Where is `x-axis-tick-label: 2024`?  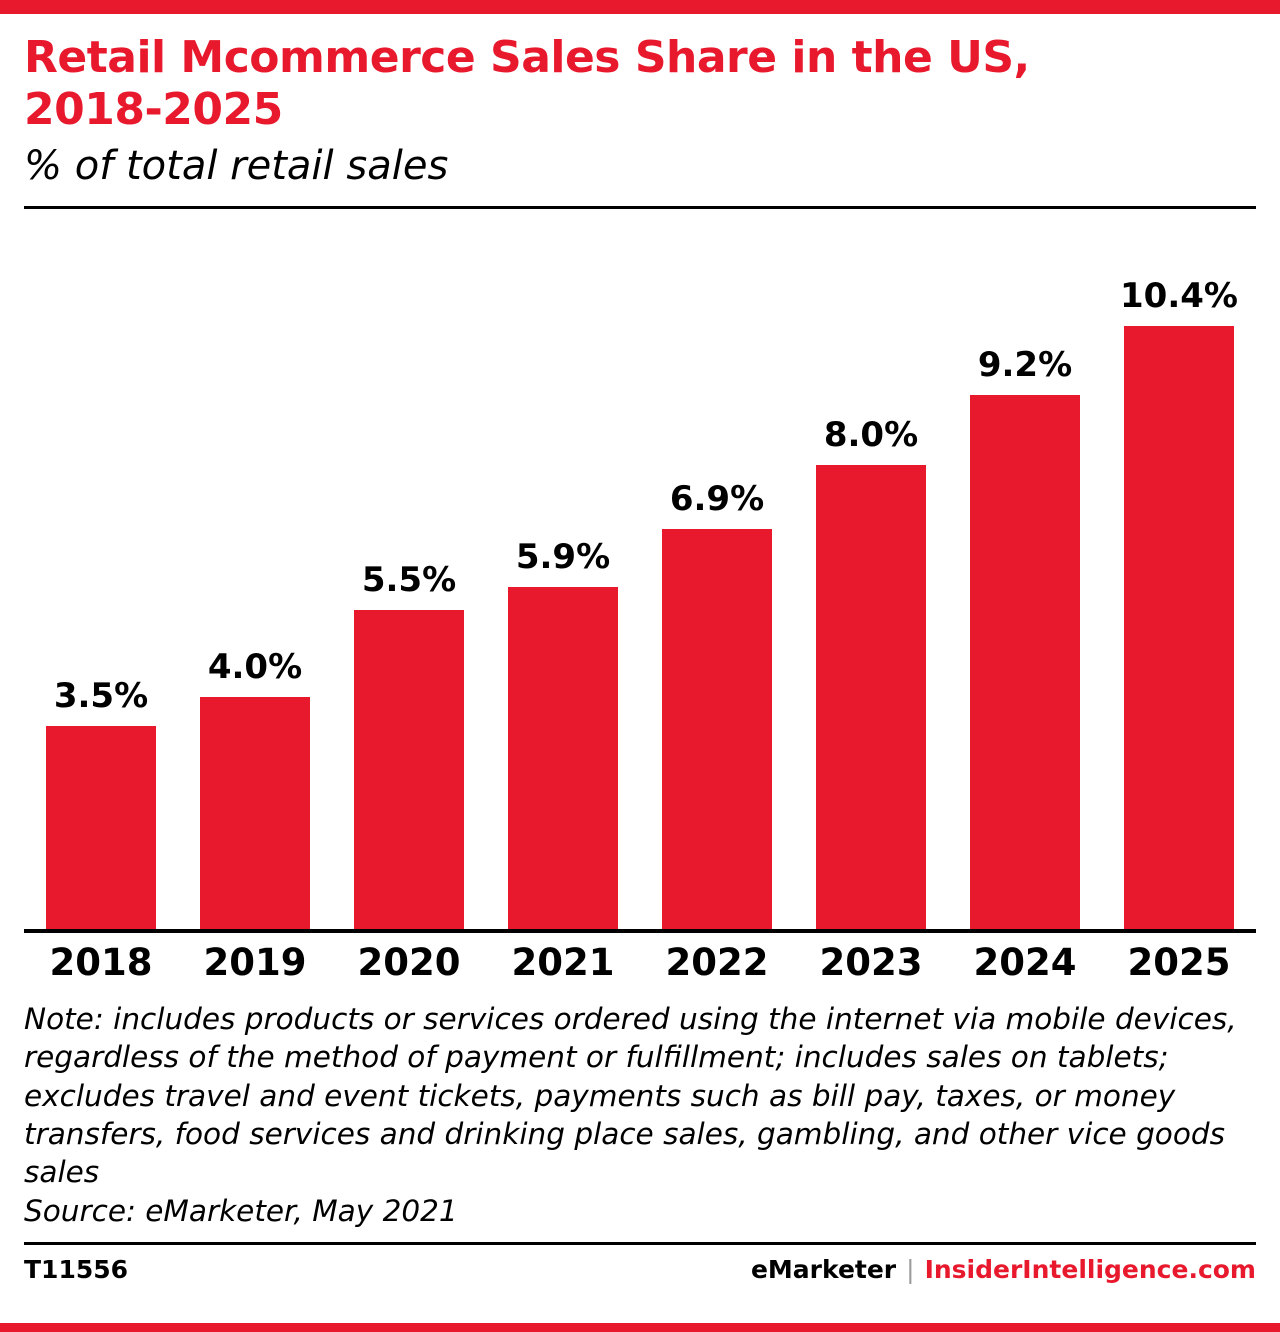
x-axis-tick-label: 2024 is located at coordinates (1025, 962).